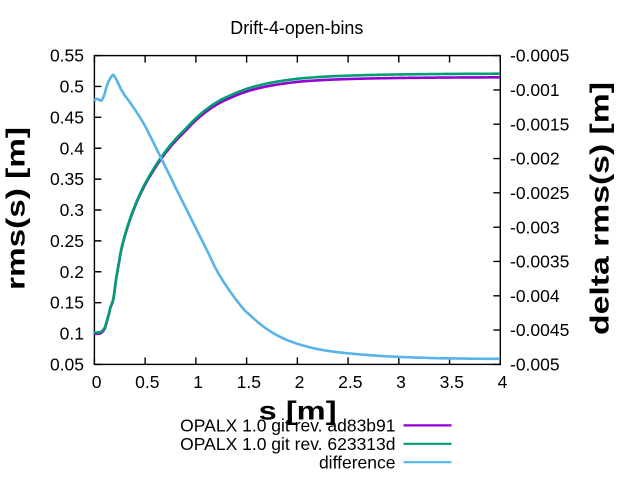 The height and width of the screenshot is (480, 640). Describe the element at coordinates (298, 411) in the screenshot. I see `svg-text: s [m]` at that location.